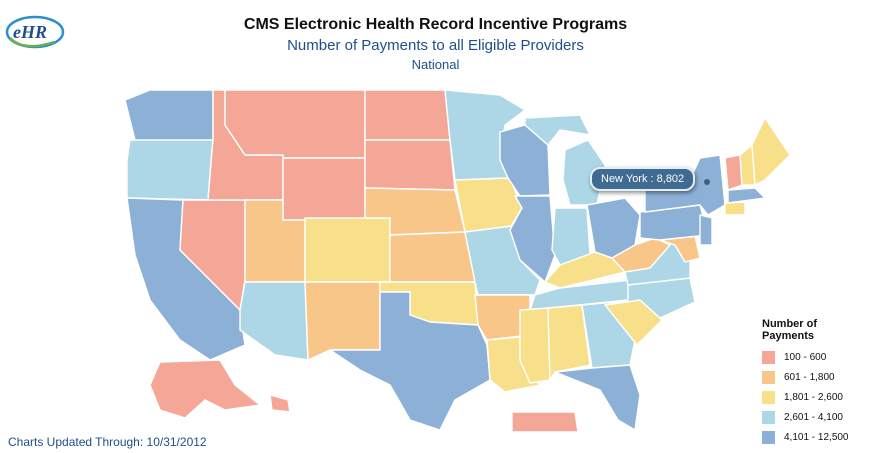 The image size is (871, 453). Describe the element at coordinates (407, 115) in the screenshot. I see `state-north-dakota` at that location.